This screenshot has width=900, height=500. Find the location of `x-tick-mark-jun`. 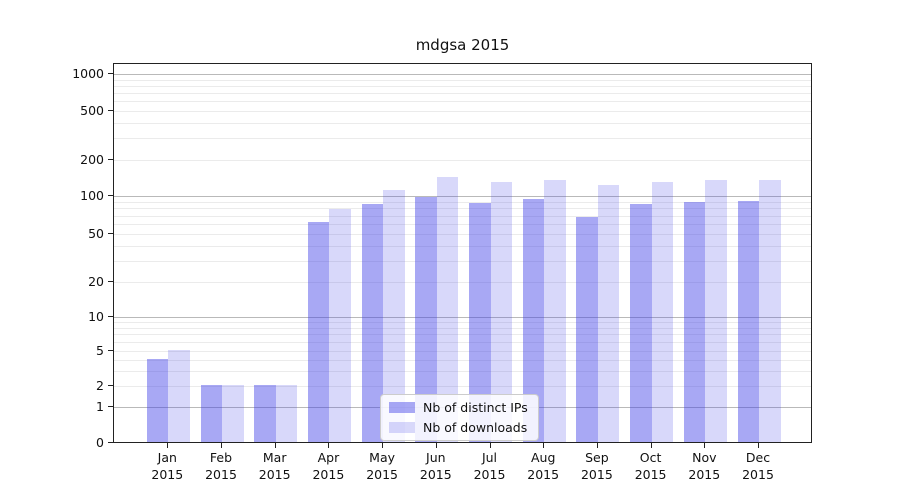

x-tick-mark-jun is located at coordinates (436, 445).